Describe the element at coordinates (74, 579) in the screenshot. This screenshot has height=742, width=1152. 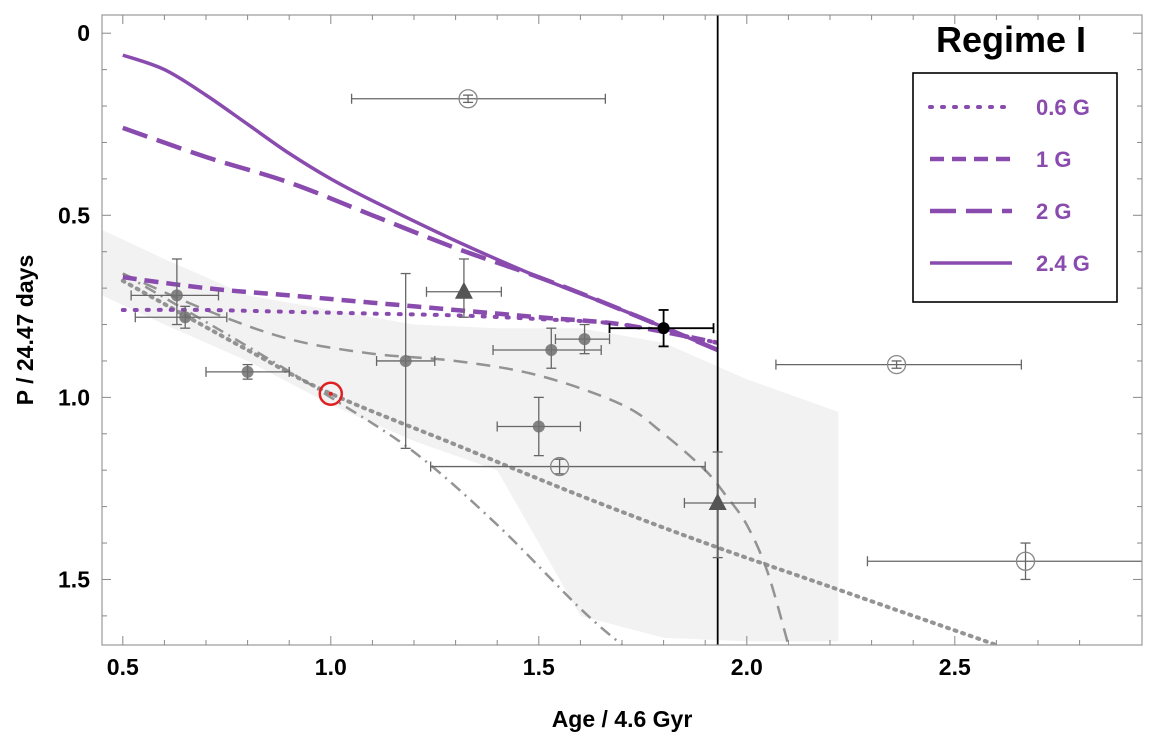
I see `y-tick-label: 1.5` at that location.